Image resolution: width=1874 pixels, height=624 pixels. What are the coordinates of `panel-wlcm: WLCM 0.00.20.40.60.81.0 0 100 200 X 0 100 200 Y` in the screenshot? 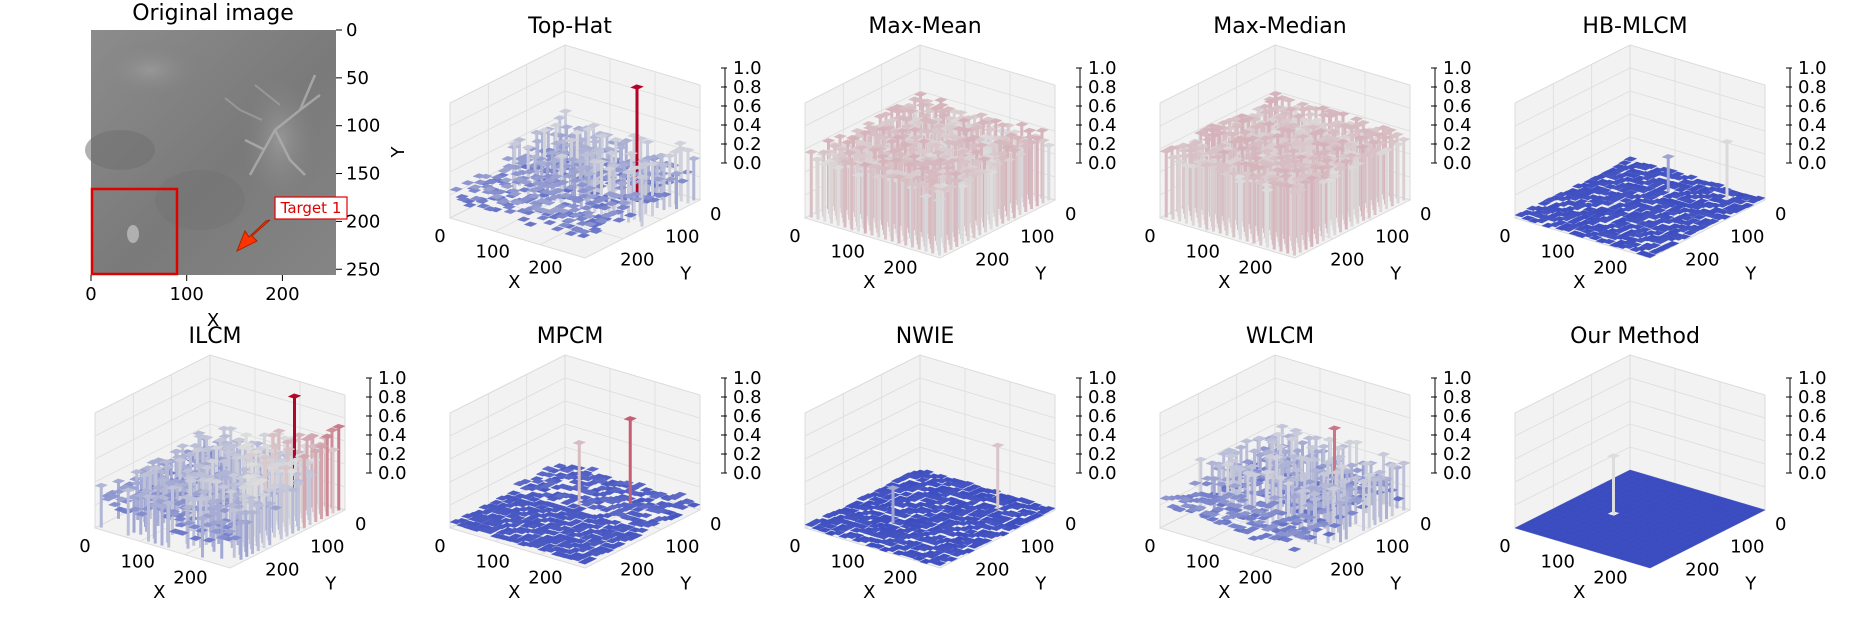 It's located at (1307, 463).